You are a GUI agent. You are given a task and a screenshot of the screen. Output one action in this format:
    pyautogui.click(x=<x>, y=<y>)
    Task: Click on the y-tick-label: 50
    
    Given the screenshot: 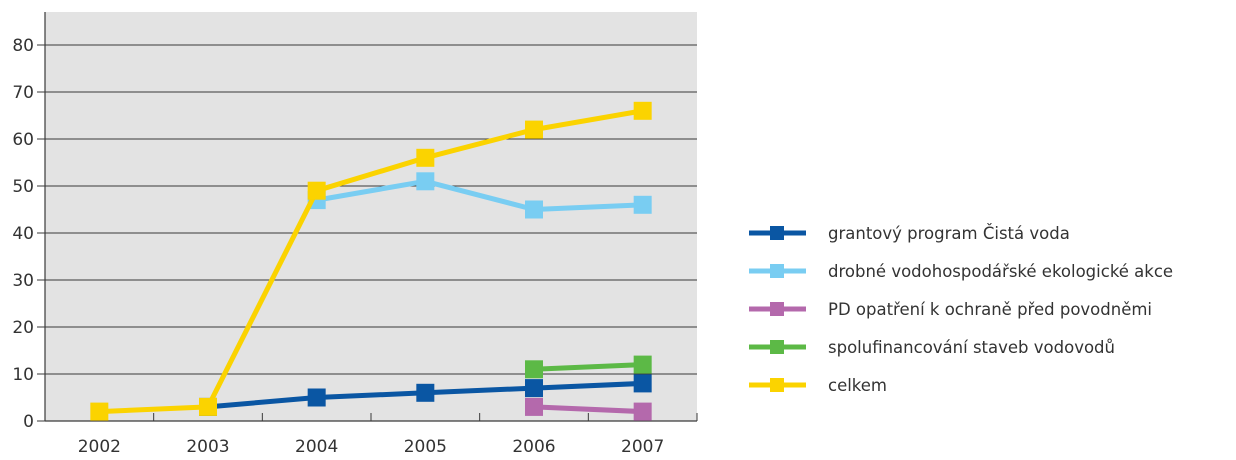 What is the action you would take?
    pyautogui.click(x=23, y=187)
    